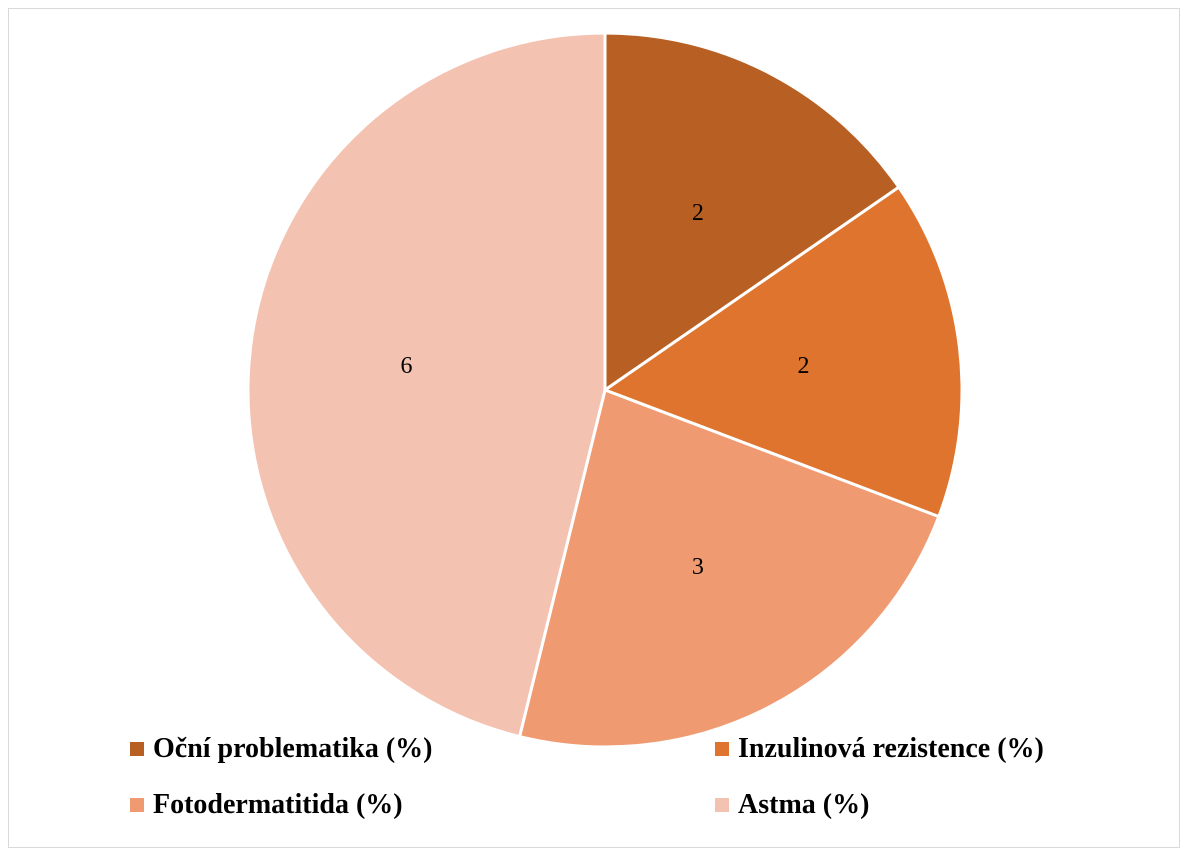 Image resolution: width=1189 pixels, height=848 pixels. Describe the element at coordinates (407, 366) in the screenshot. I see `data-label-3: 6` at that location.